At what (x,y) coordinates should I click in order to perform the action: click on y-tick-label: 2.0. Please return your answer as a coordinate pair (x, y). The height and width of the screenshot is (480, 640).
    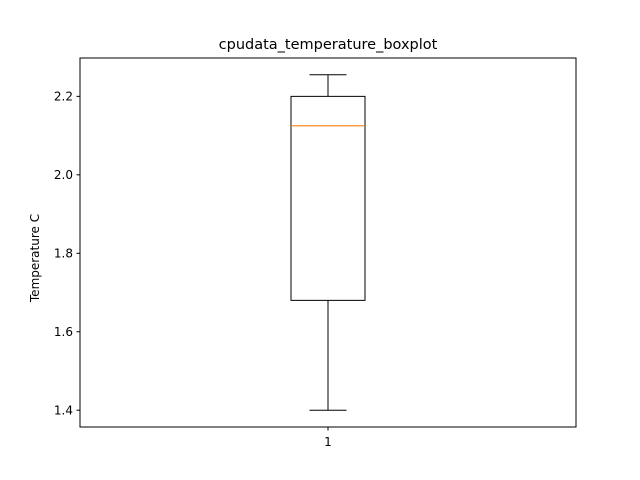
    Looking at the image, I should click on (63, 175).